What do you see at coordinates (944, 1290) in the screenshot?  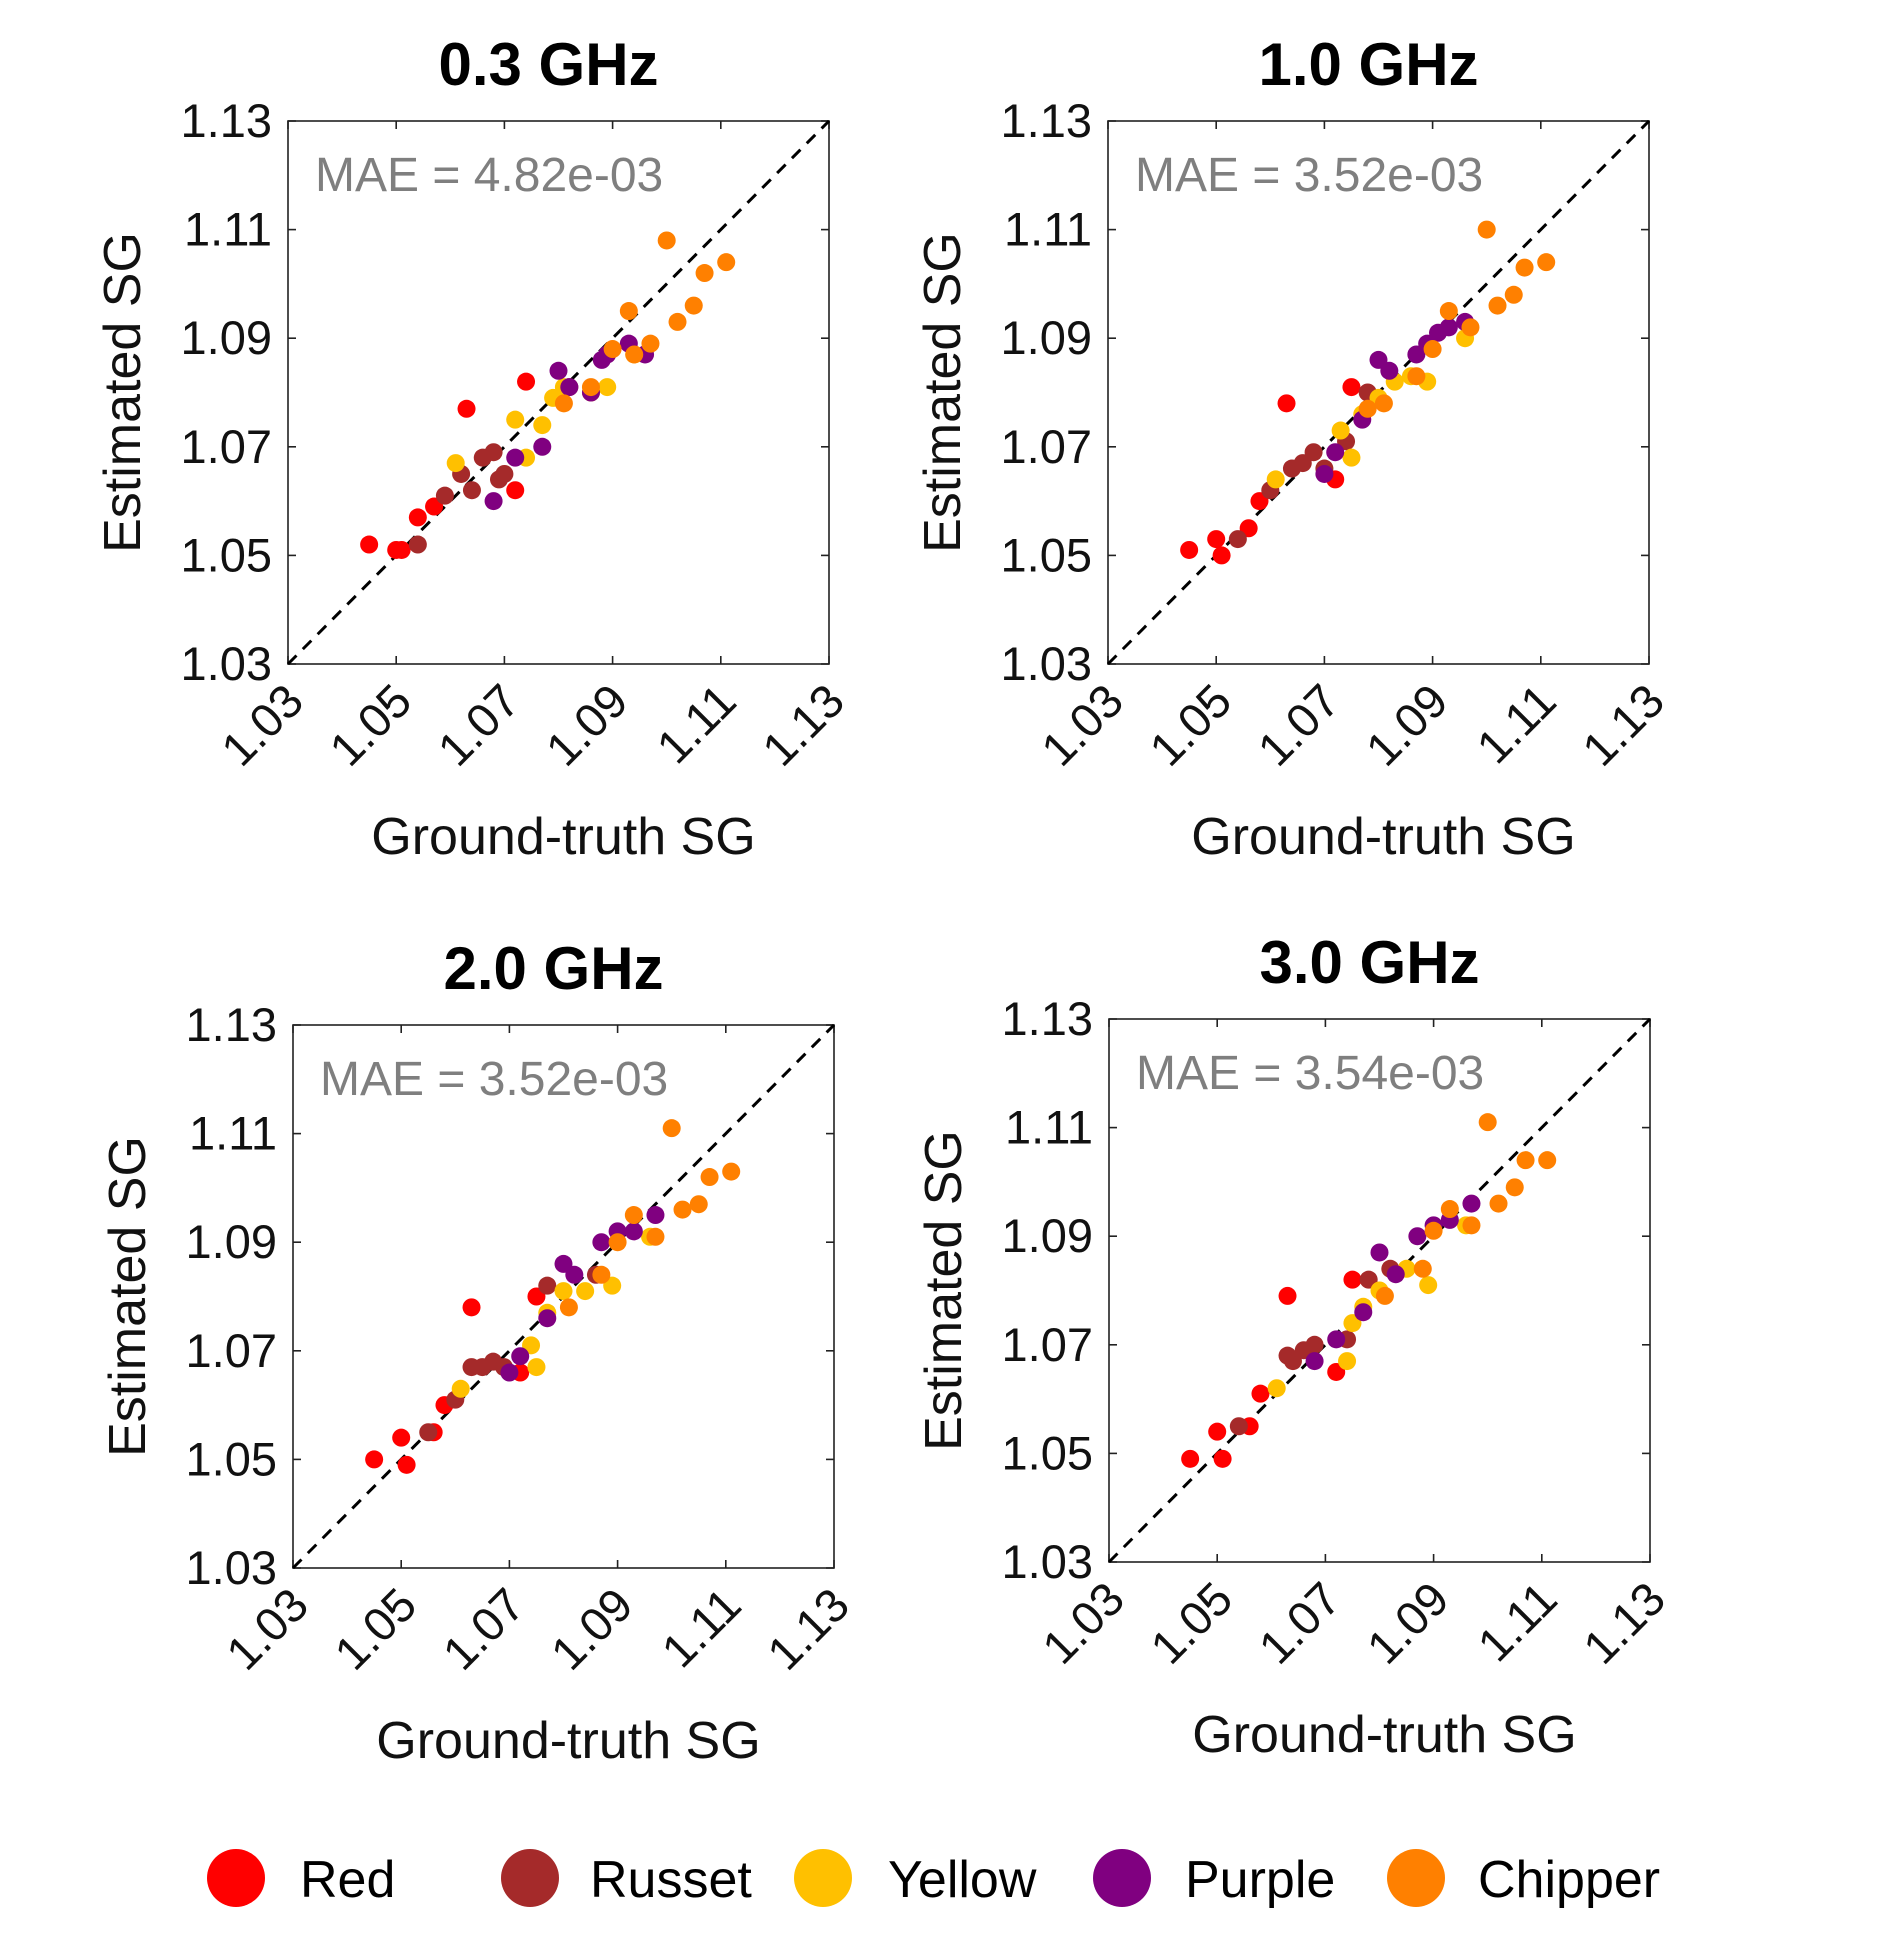 I see `y-axis-label: Estimated SG` at bounding box center [944, 1290].